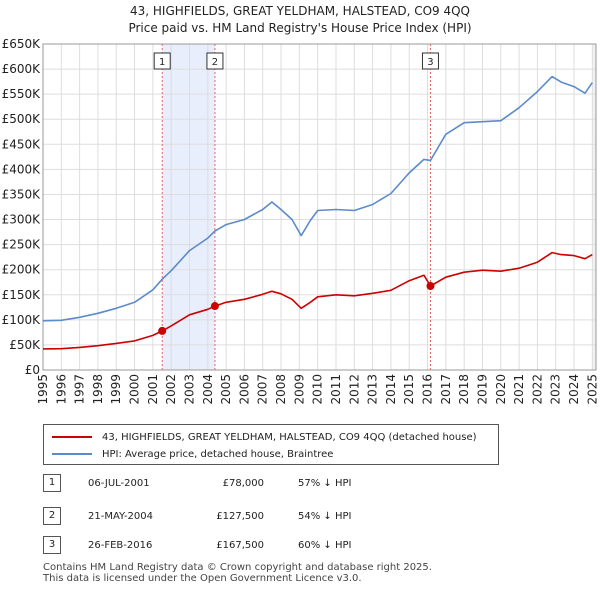 The width and height of the screenshot is (600, 590). Describe the element at coordinates (72, 437) in the screenshot. I see `legend-swatch-property` at that location.